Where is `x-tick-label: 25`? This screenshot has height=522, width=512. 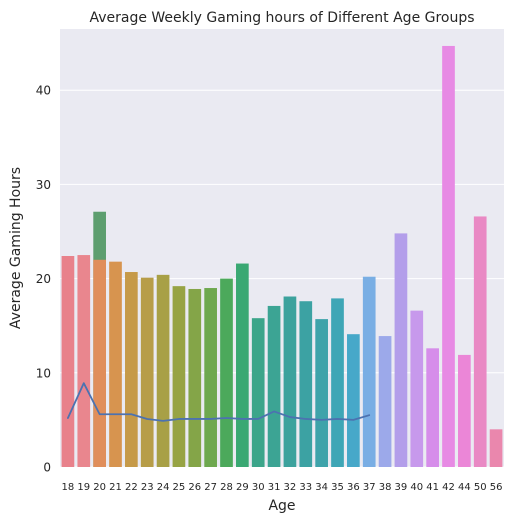
x-tick-label: 25 is located at coordinates (179, 487).